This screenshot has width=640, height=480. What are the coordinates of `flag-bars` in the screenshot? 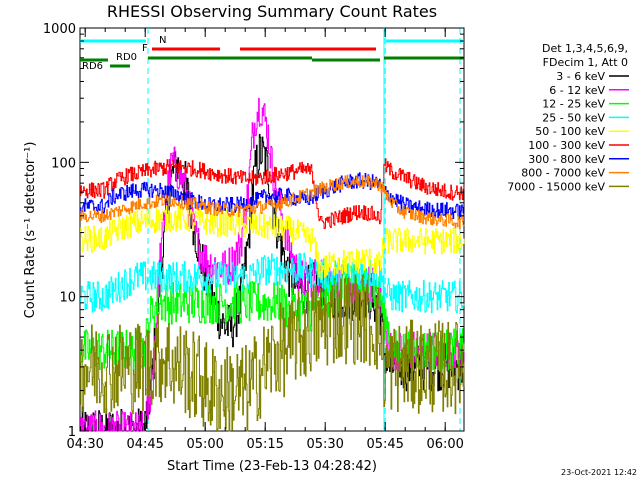 It's located at (272, 53).